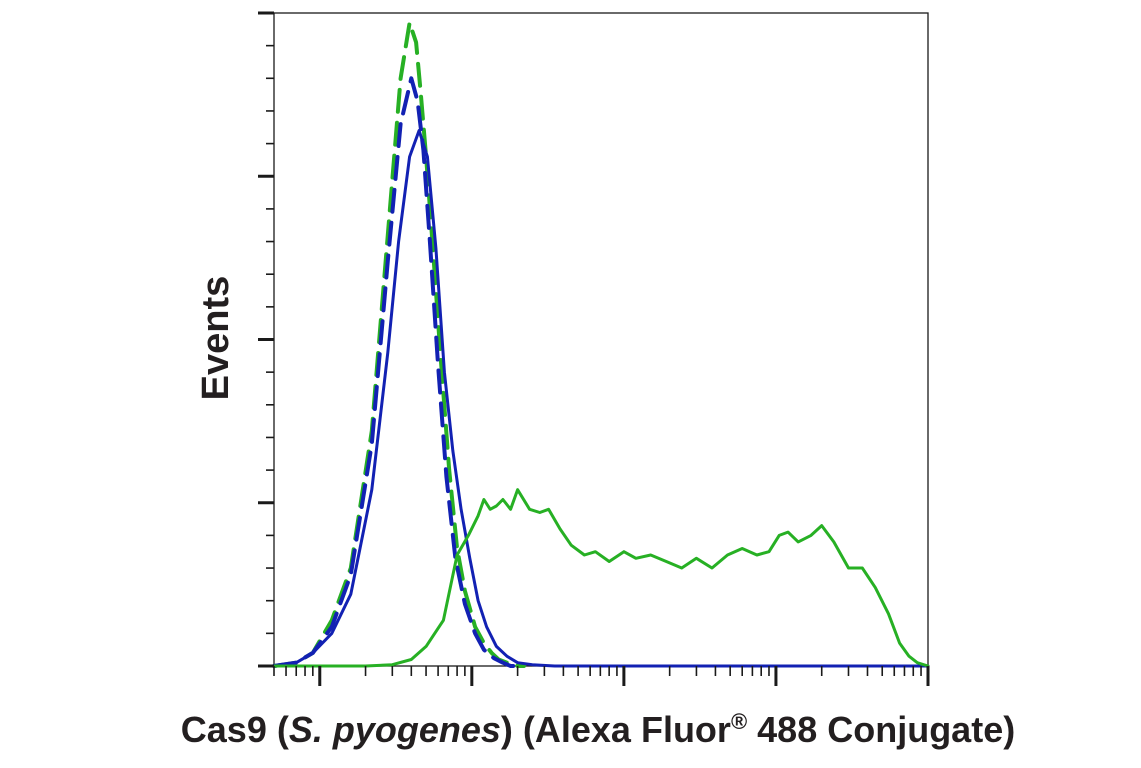 The image size is (1141, 768). Describe the element at coordinates (235, 729) in the screenshot. I see `x-axis-label-prefix: Cas9 (` at that location.